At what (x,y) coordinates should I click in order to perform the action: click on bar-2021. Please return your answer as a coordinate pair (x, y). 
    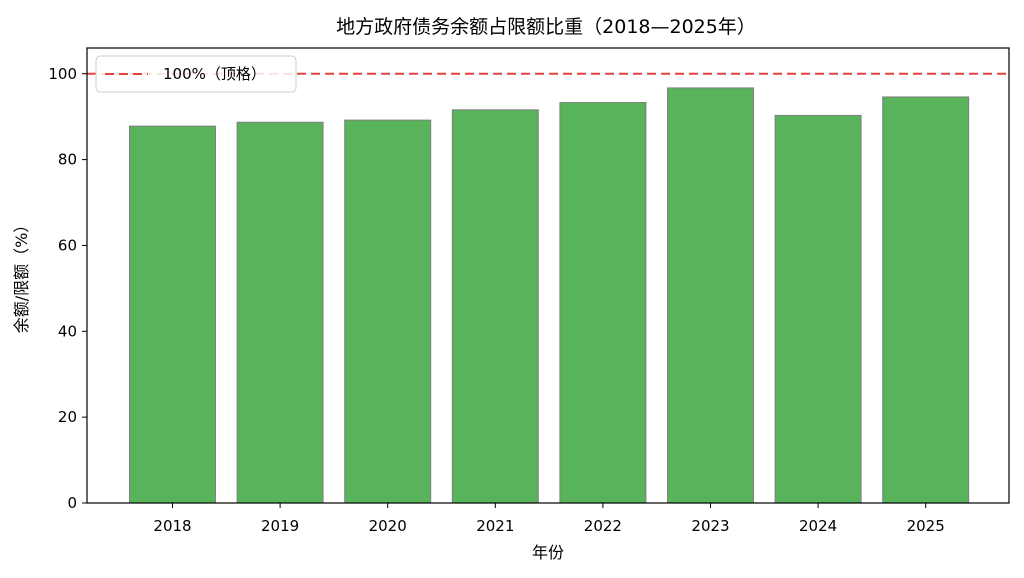
    Looking at the image, I should click on (495, 306).